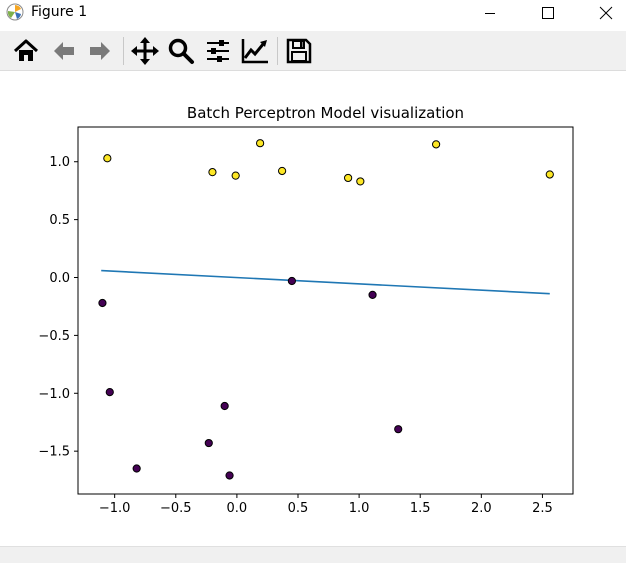 The height and width of the screenshot is (563, 626). Describe the element at coordinates (59, 12) in the screenshot. I see `window-title: Figure 1` at that location.